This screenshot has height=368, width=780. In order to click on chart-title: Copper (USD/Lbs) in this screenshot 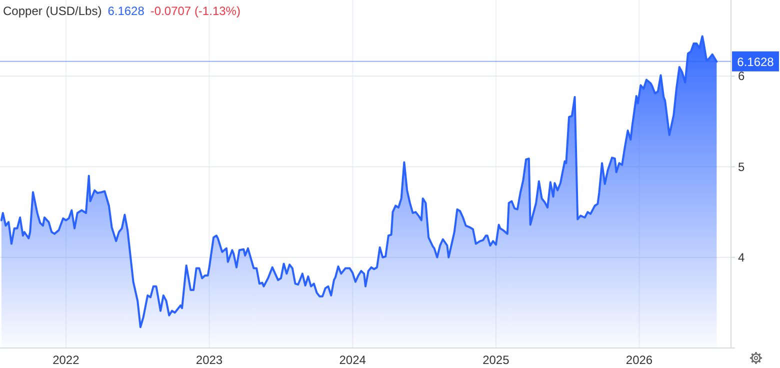, I will do `click(52, 11)`.